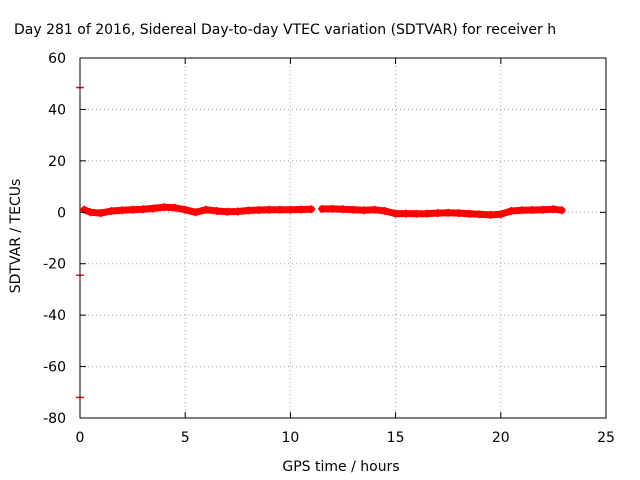 Image resolution: width=640 pixels, height=480 pixels. Describe the element at coordinates (290, 438) in the screenshot. I see `x-tick-label: 10` at that location.